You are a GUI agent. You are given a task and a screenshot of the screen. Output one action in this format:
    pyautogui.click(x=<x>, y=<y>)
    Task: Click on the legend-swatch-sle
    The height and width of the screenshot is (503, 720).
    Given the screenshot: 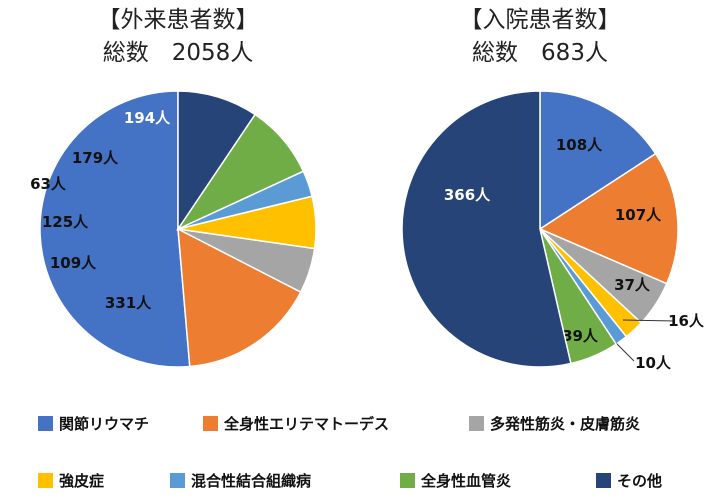 What is the action you would take?
    pyautogui.click(x=210, y=423)
    